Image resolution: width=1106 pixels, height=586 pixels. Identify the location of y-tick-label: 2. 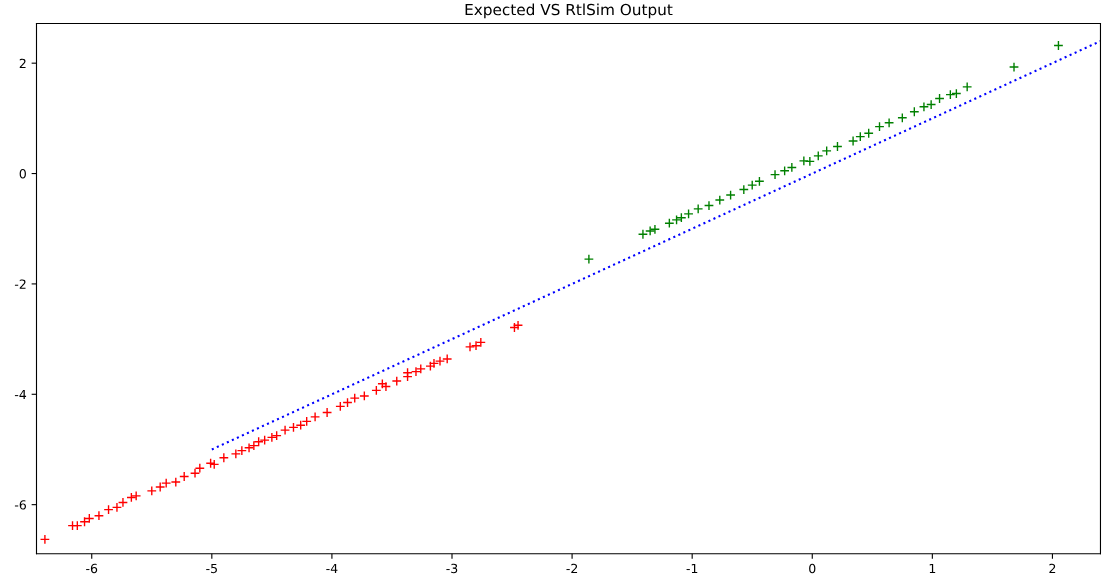
(22, 63).